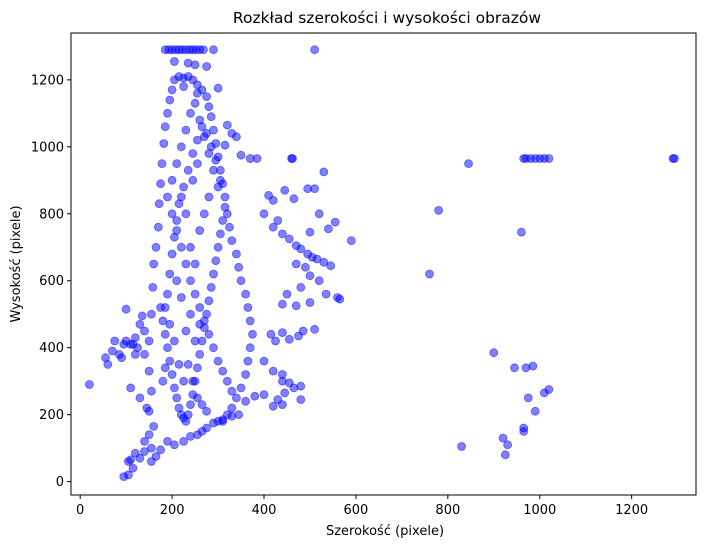  Describe the element at coordinates (356, 510) in the screenshot. I see `x-tick-label: 600` at that location.